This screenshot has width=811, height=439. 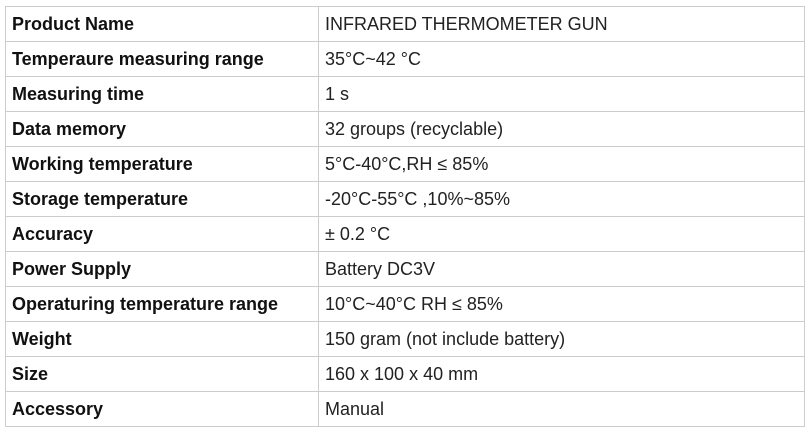 What do you see at coordinates (162, 269) in the screenshot?
I see `spec-label: Power Supply` at bounding box center [162, 269].